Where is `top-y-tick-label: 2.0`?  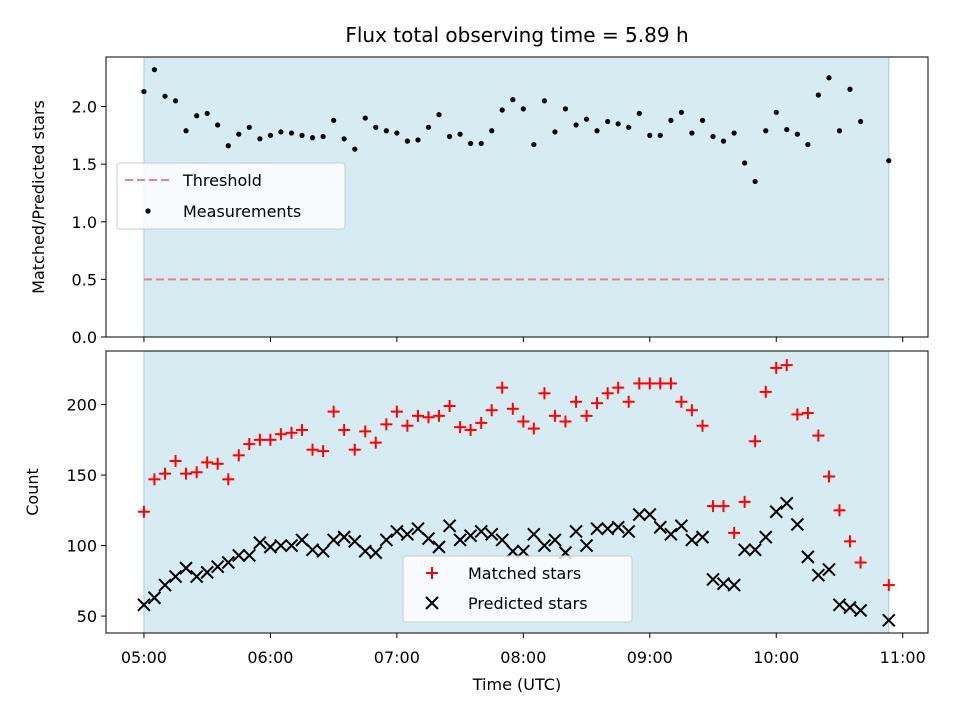
top-y-tick-label: 2.0 is located at coordinates (84, 107).